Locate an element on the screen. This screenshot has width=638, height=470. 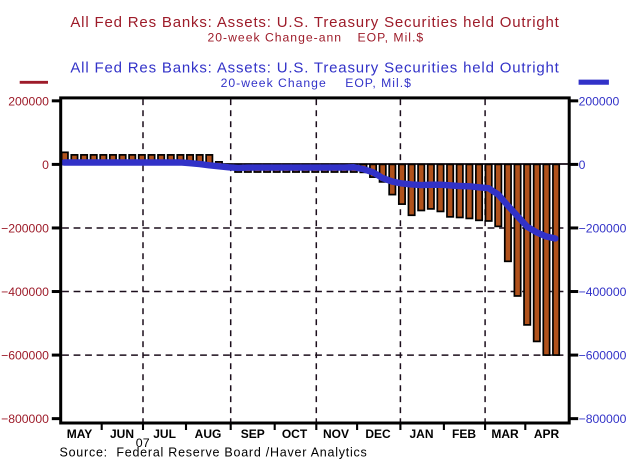
svg-text: 20-week Change is located at coordinates (274, 83).